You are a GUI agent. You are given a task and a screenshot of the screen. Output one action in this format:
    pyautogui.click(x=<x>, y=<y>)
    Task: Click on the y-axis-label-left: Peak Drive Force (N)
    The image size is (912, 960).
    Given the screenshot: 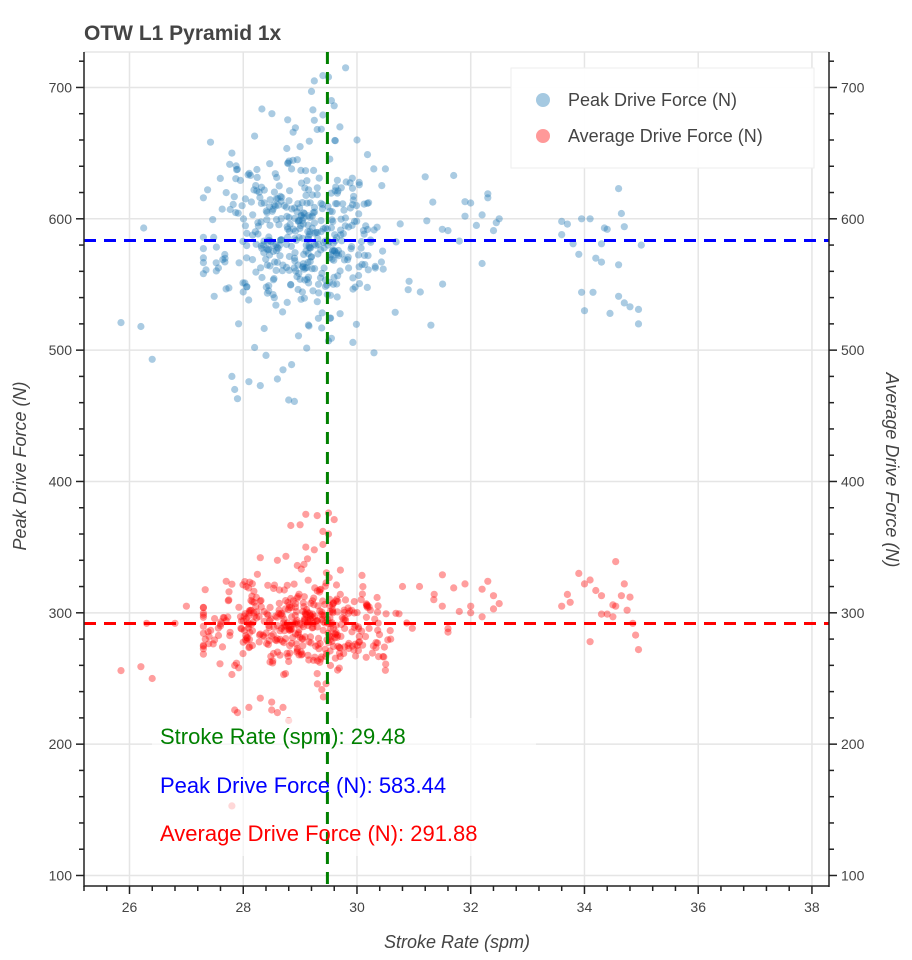 What is the action you would take?
    pyautogui.click(x=20, y=465)
    